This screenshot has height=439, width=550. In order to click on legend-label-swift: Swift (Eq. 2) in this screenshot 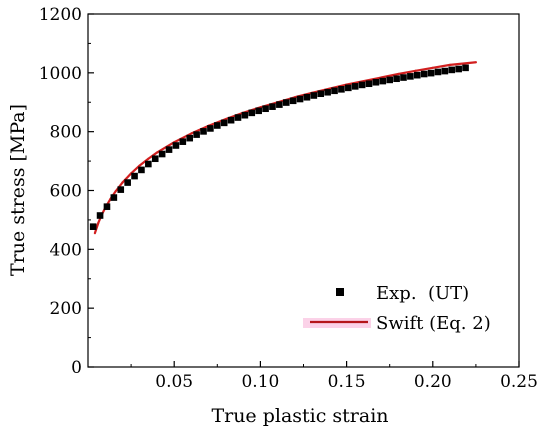, I will do `click(433, 323)`.